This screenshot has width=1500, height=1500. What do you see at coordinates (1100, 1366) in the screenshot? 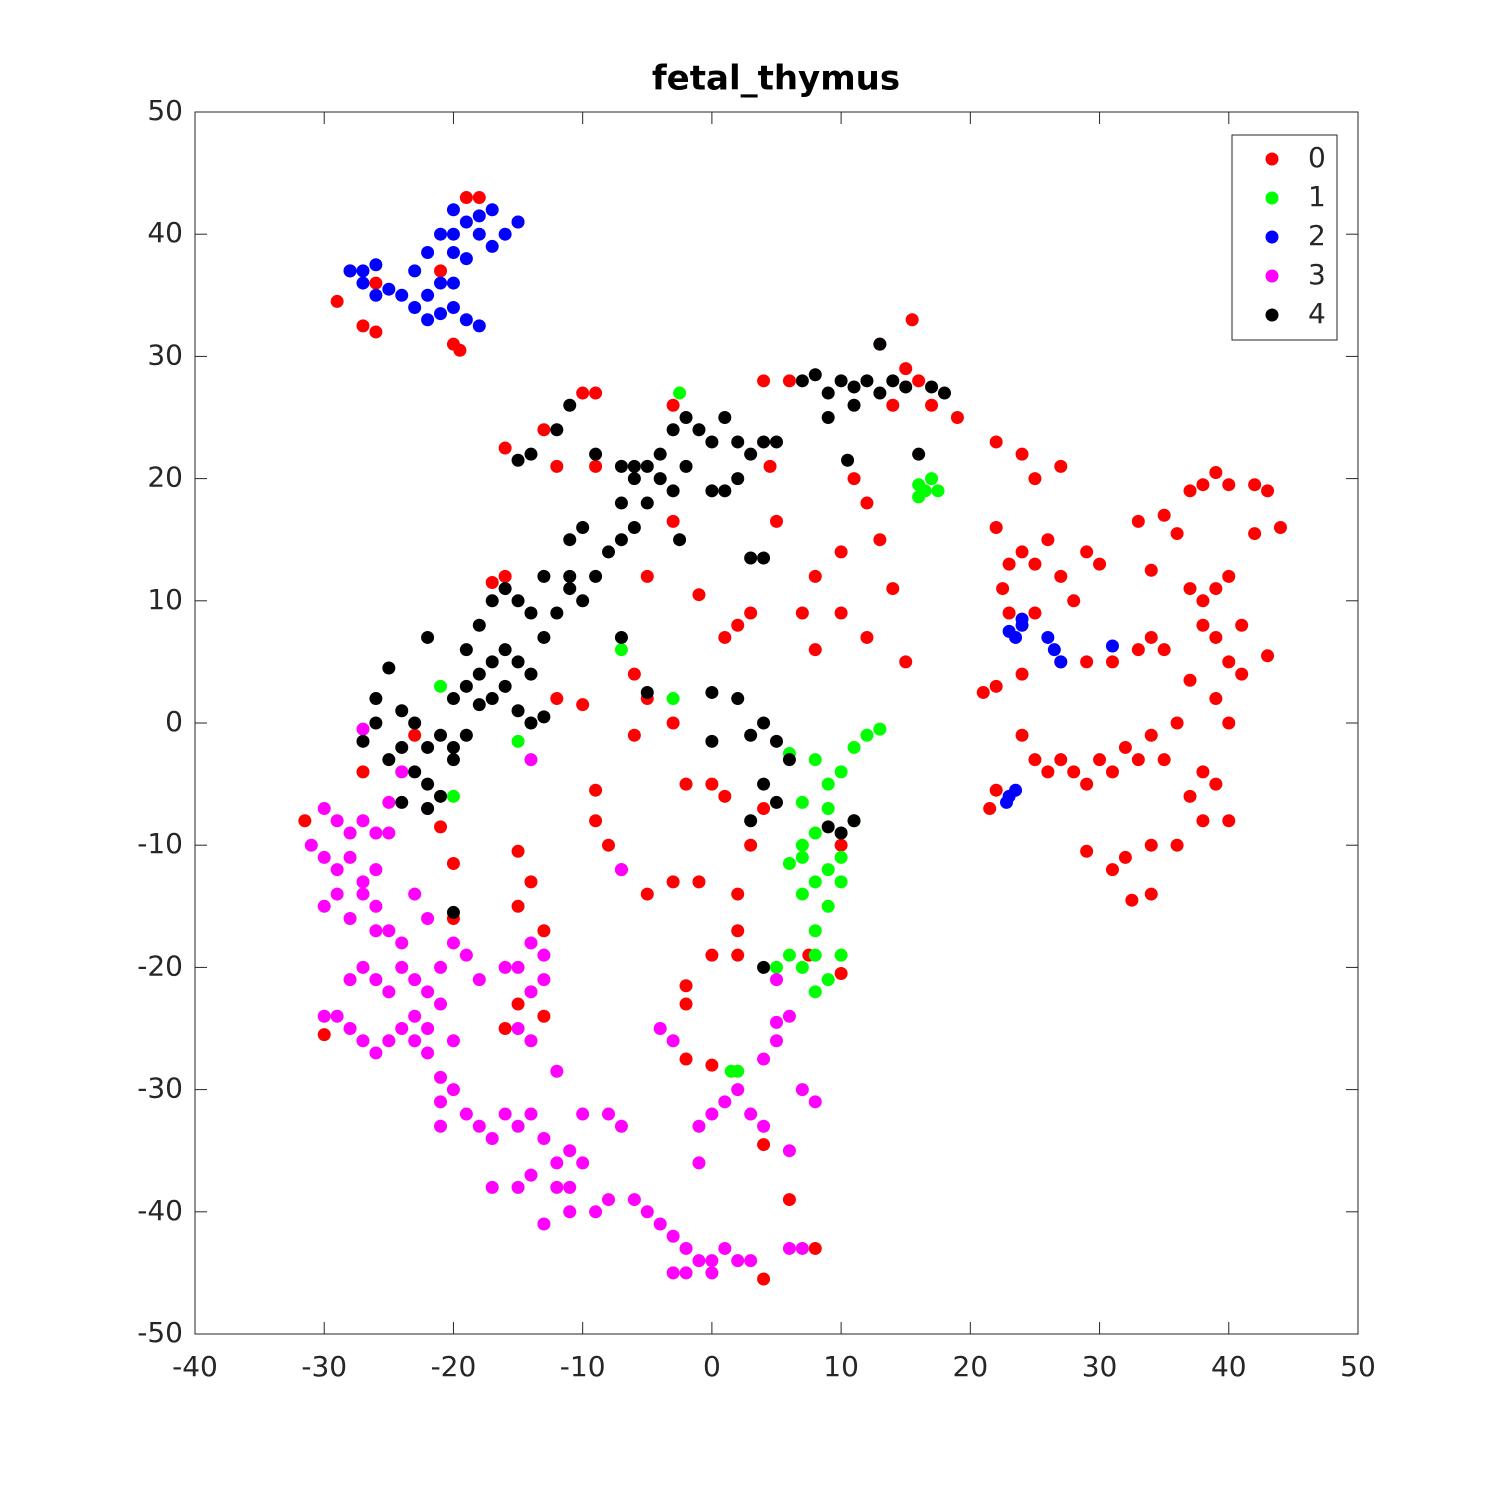
I see `x-tick-label: 30` at bounding box center [1100, 1366].